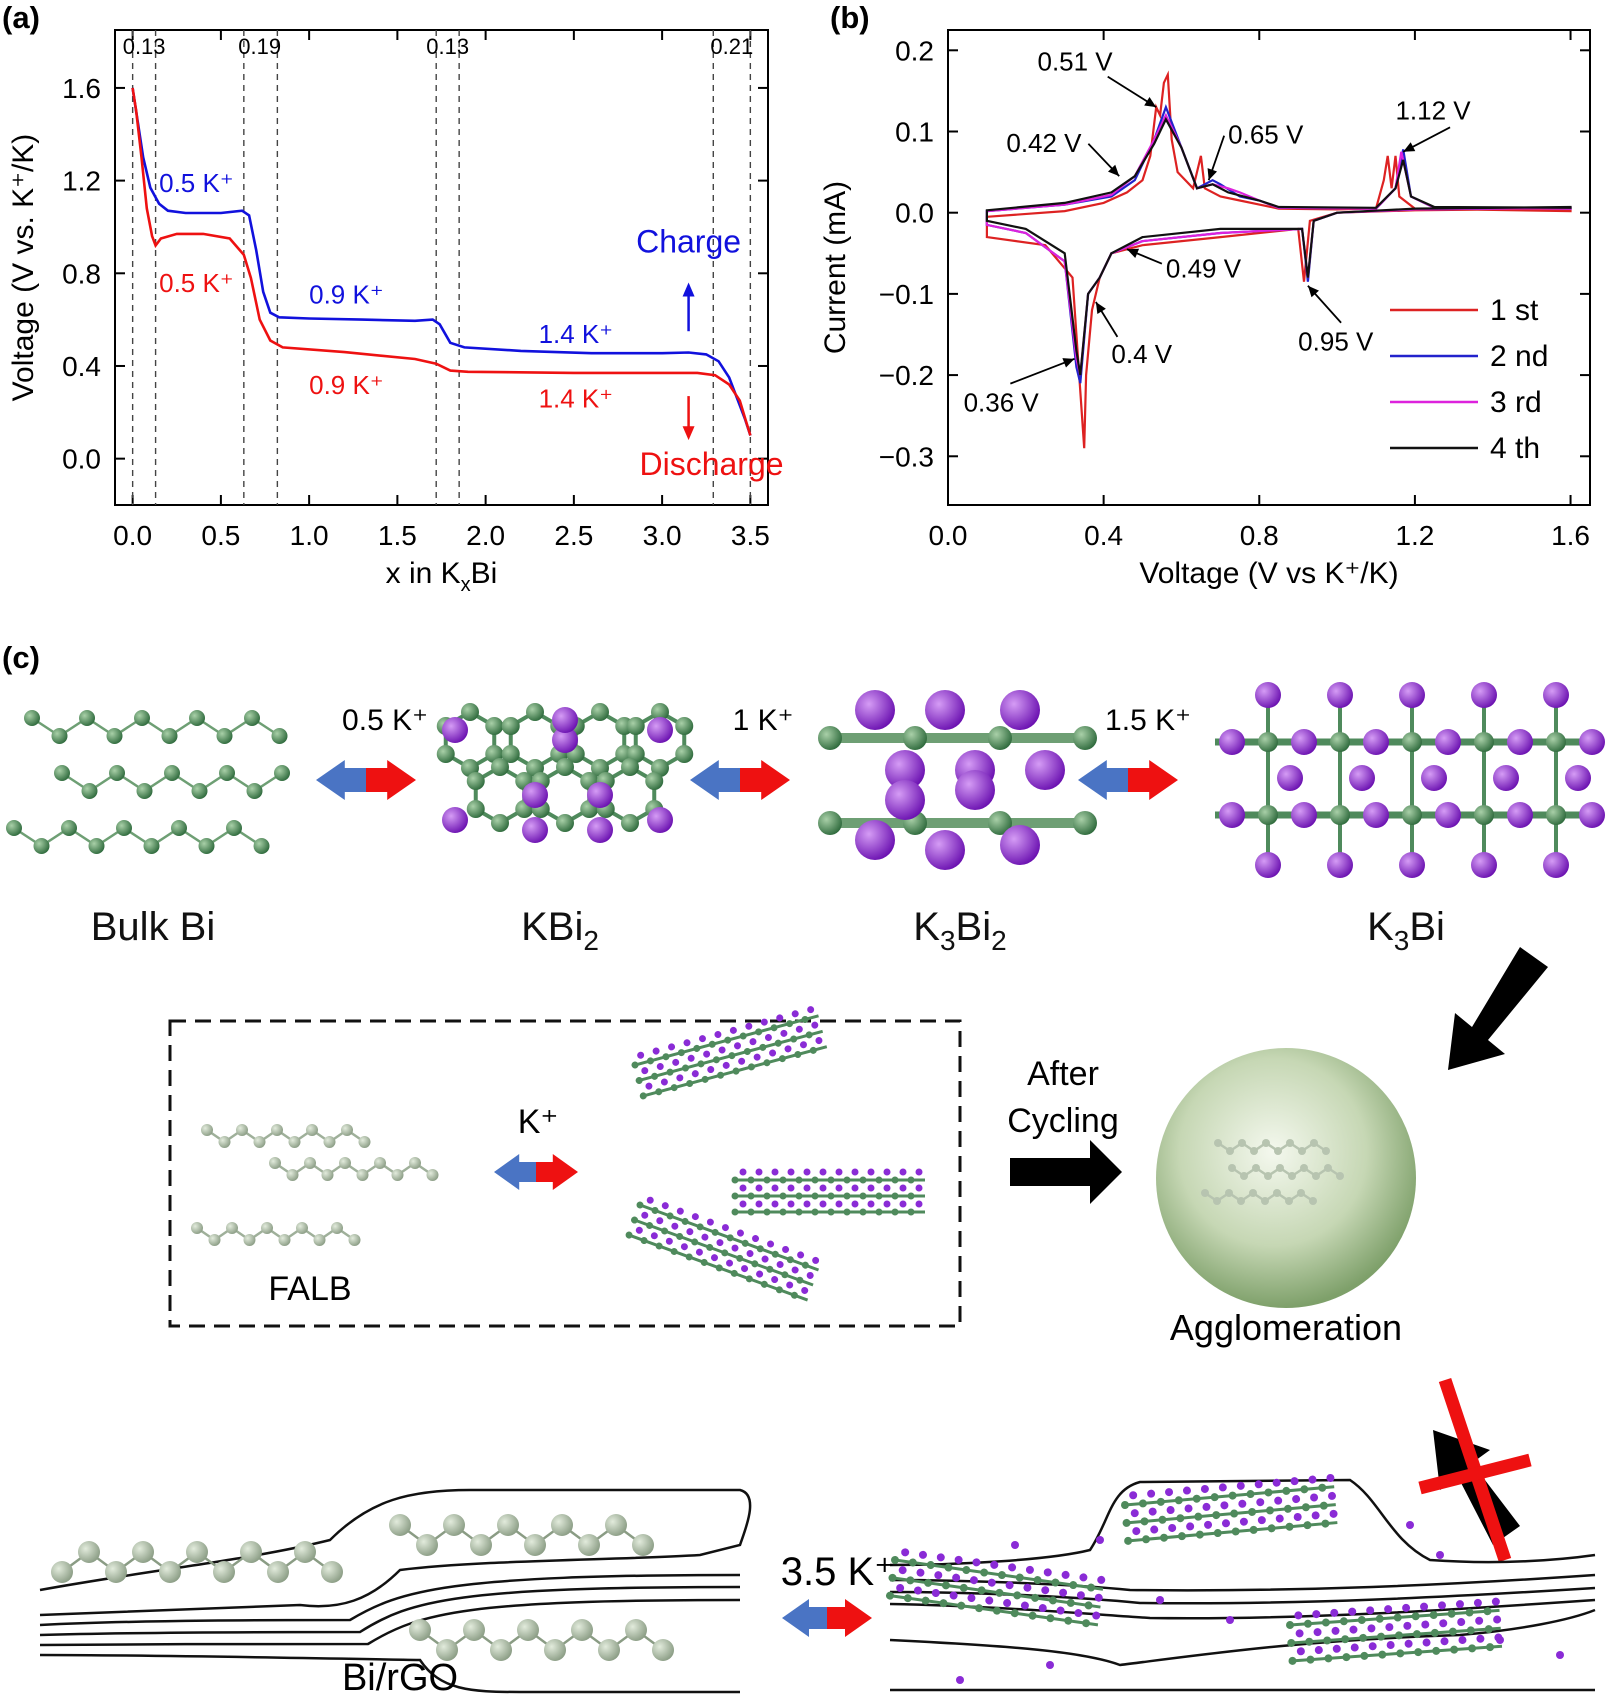 This screenshot has height=1696, width=1607. Describe the element at coordinates (906, 456) in the screenshot. I see `y-tick-label: −0.3` at that location.